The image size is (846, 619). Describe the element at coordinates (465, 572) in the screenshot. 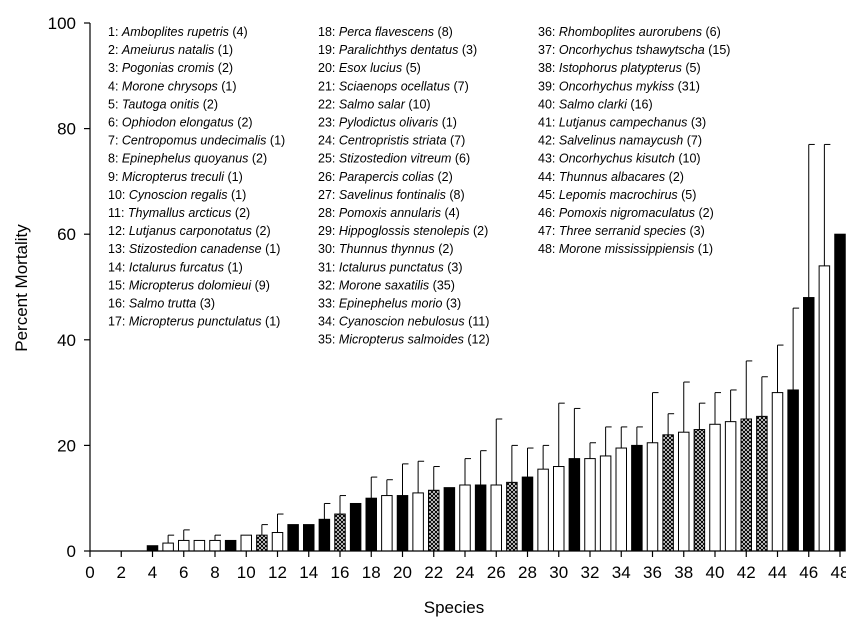

I see `x-tick-label-24: 24` at that location.